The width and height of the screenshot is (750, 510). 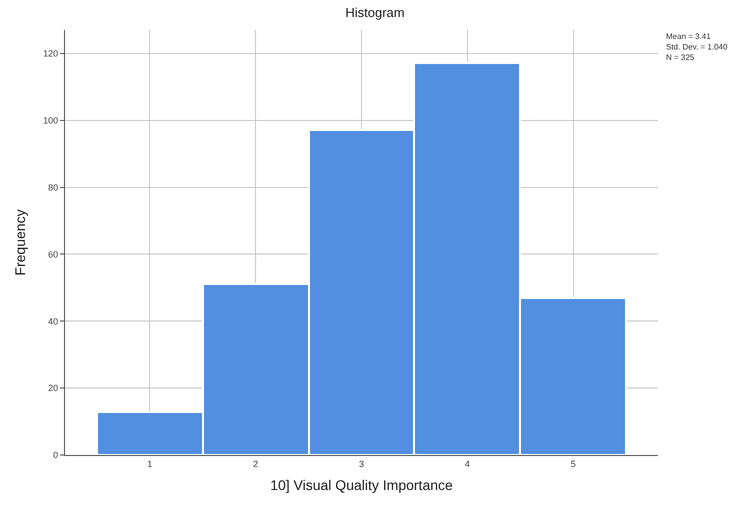 I want to click on chart-title: Histogram, so click(x=375, y=12).